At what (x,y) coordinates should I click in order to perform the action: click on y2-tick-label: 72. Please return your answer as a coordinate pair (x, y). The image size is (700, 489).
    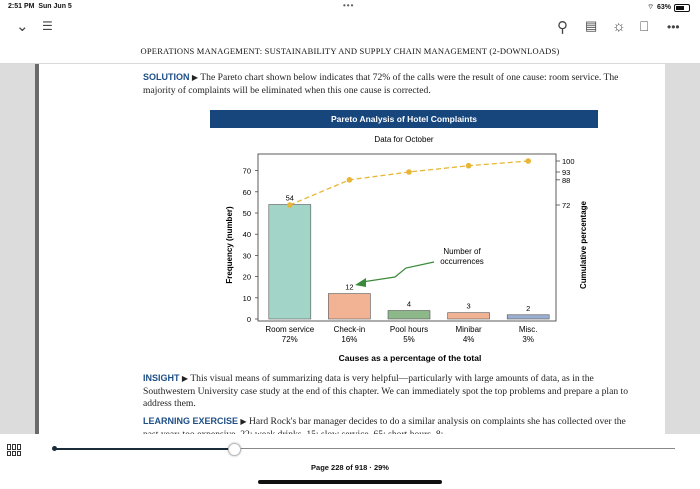
    Looking at the image, I should click on (566, 205).